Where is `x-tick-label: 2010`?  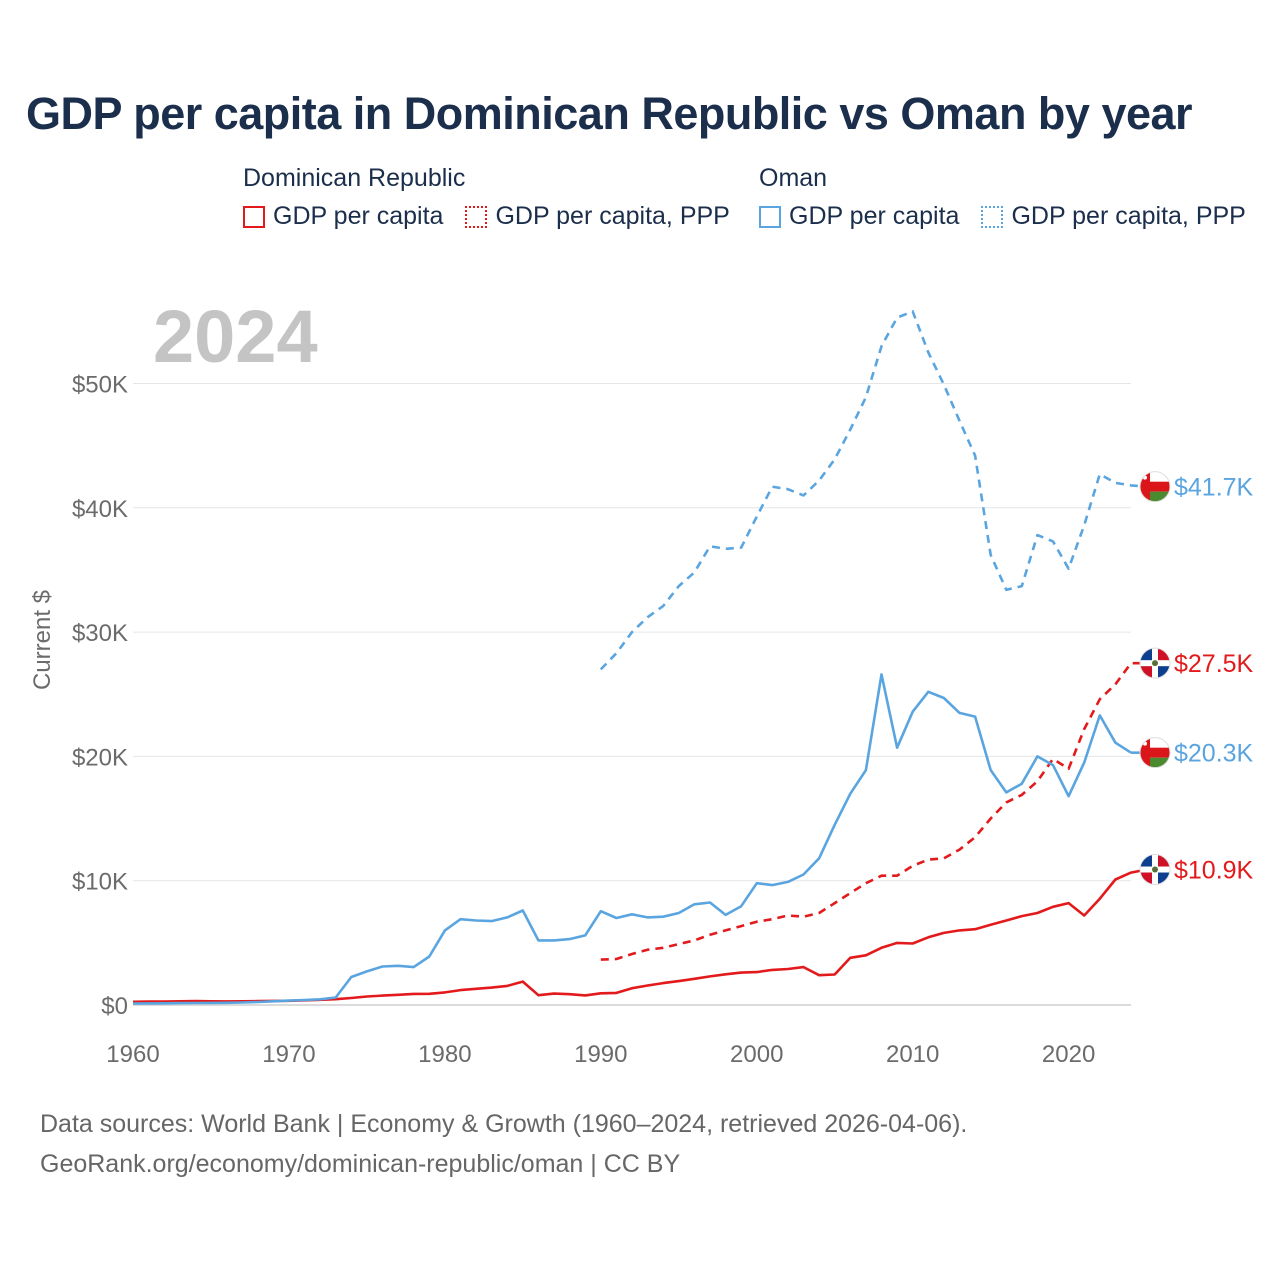 x-tick-label: 2010 is located at coordinates (912, 1054).